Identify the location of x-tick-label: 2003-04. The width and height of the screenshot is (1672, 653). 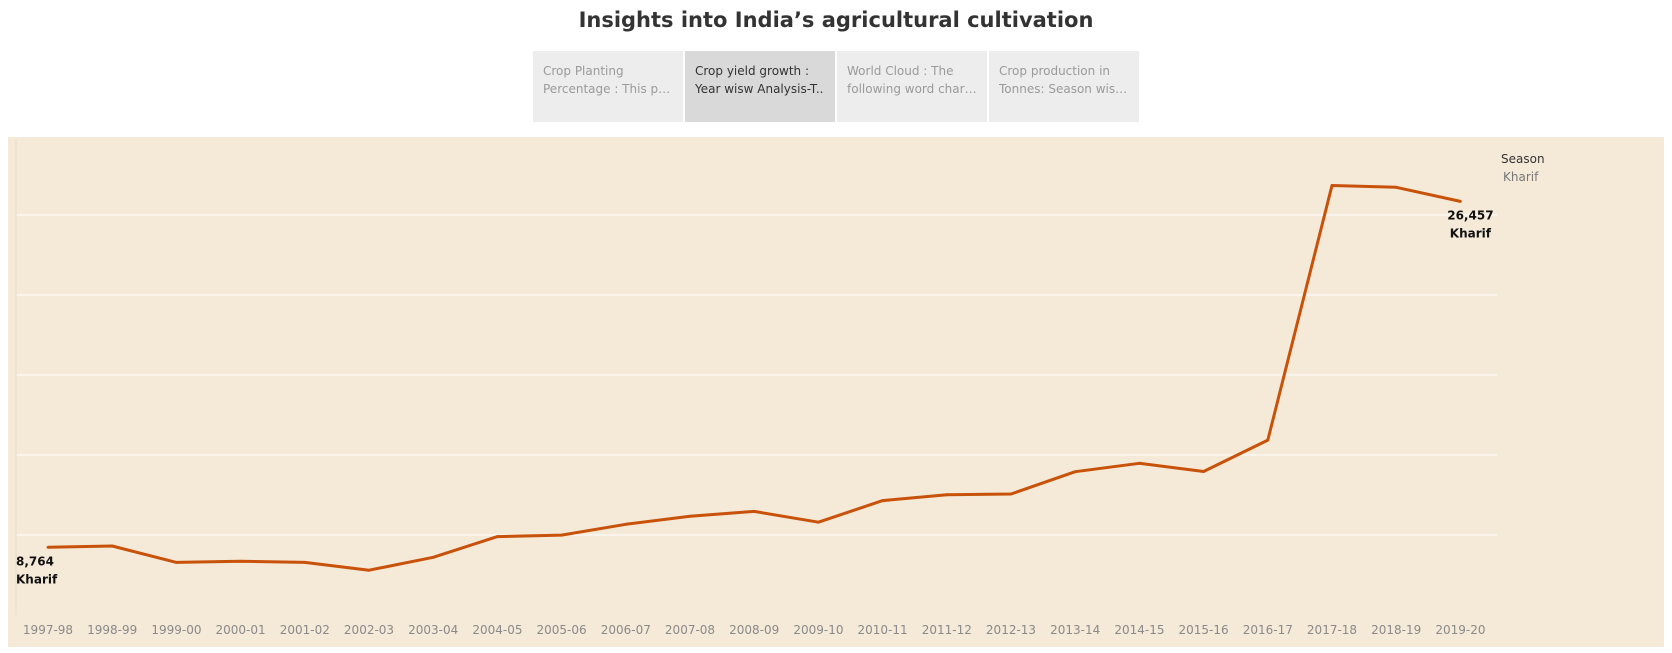
(433, 630).